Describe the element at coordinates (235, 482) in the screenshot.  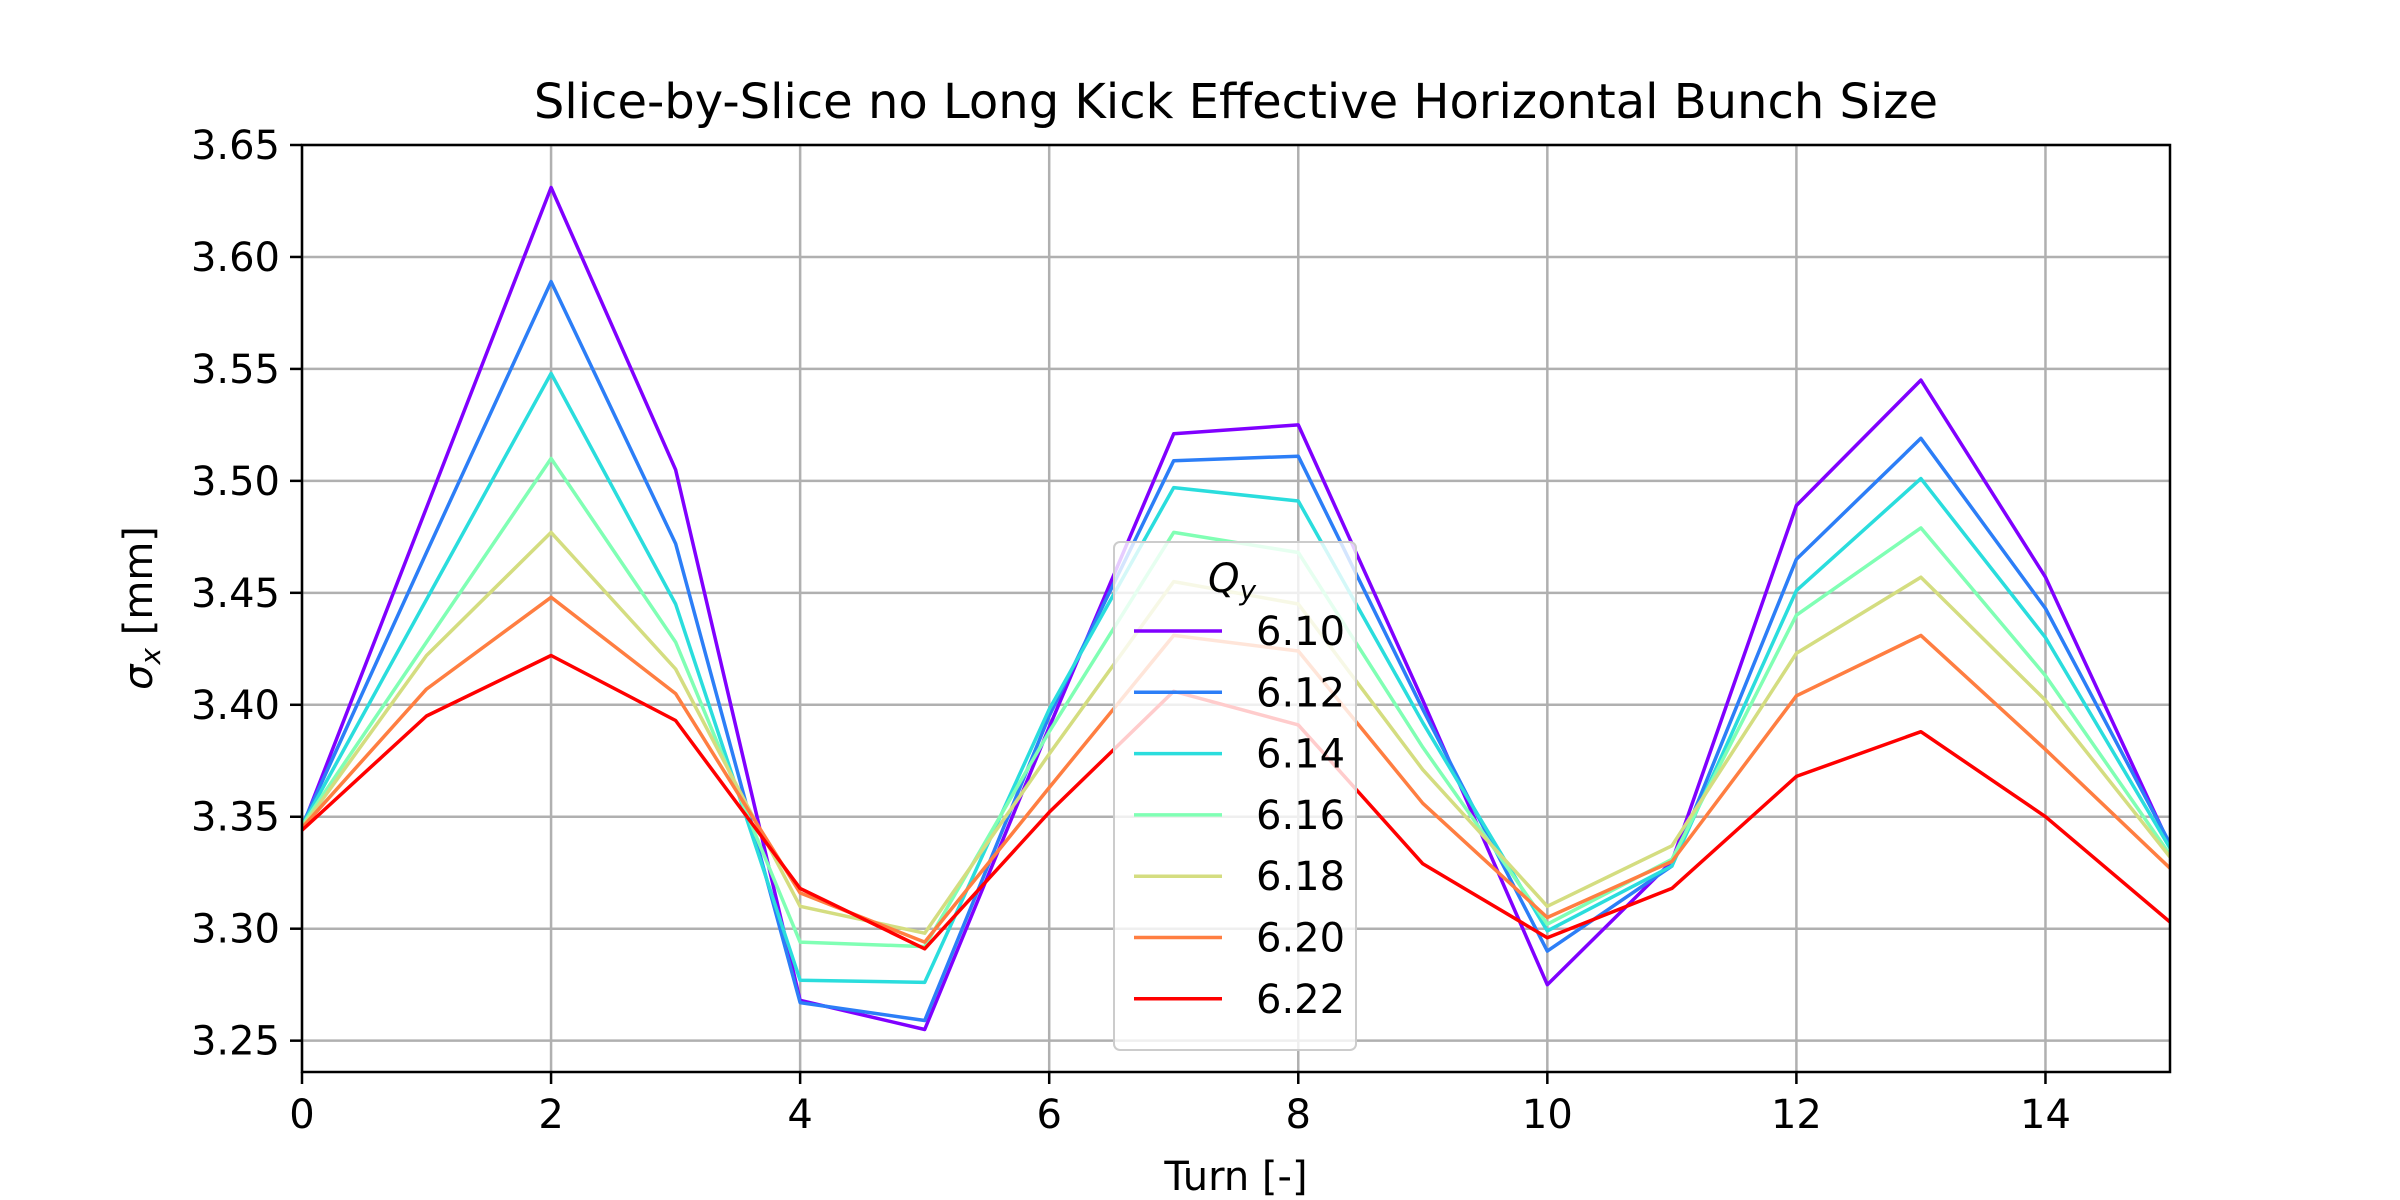
I see `y-tick-label: 3.50` at that location.